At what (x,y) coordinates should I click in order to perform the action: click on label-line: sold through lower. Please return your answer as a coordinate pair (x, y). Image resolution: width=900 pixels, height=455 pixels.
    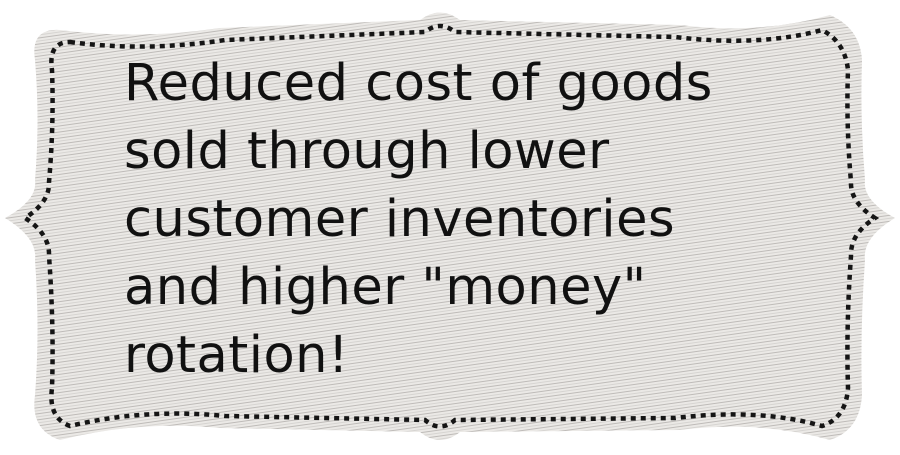
    Looking at the image, I should click on (367, 151).